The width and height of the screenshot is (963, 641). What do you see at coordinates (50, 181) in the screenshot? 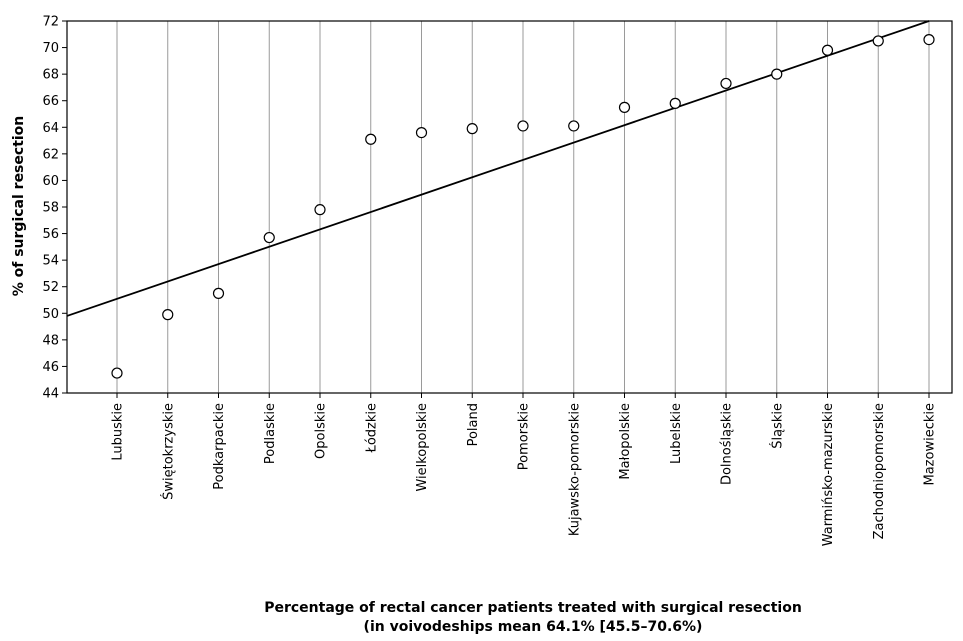
I see `y-tick-label: 60` at bounding box center [50, 181].